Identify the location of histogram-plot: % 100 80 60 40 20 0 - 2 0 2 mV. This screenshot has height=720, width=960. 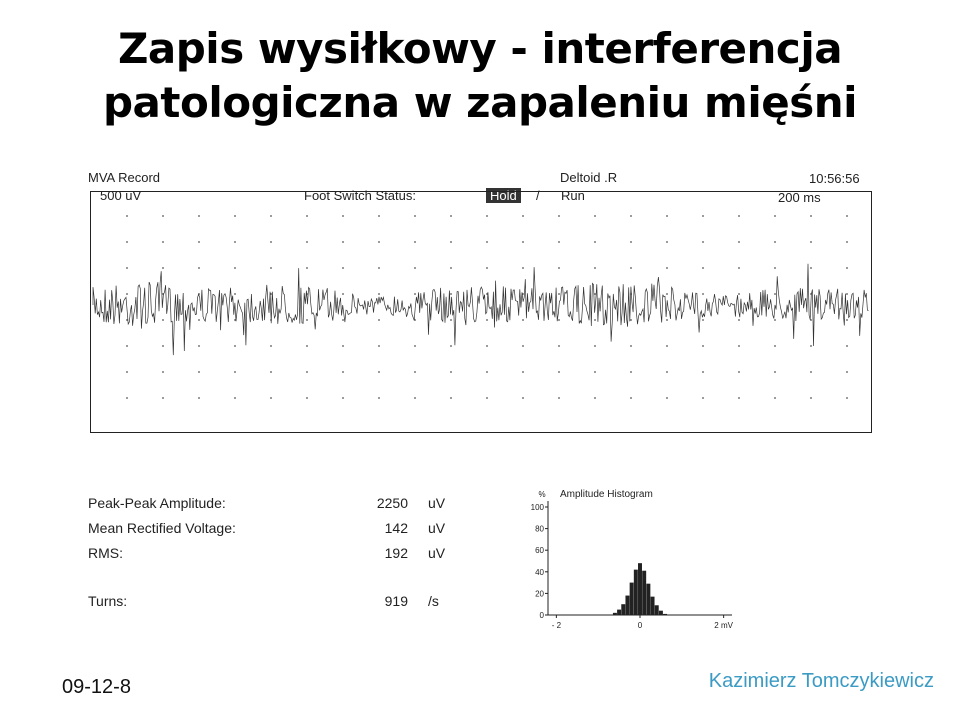
(632, 560).